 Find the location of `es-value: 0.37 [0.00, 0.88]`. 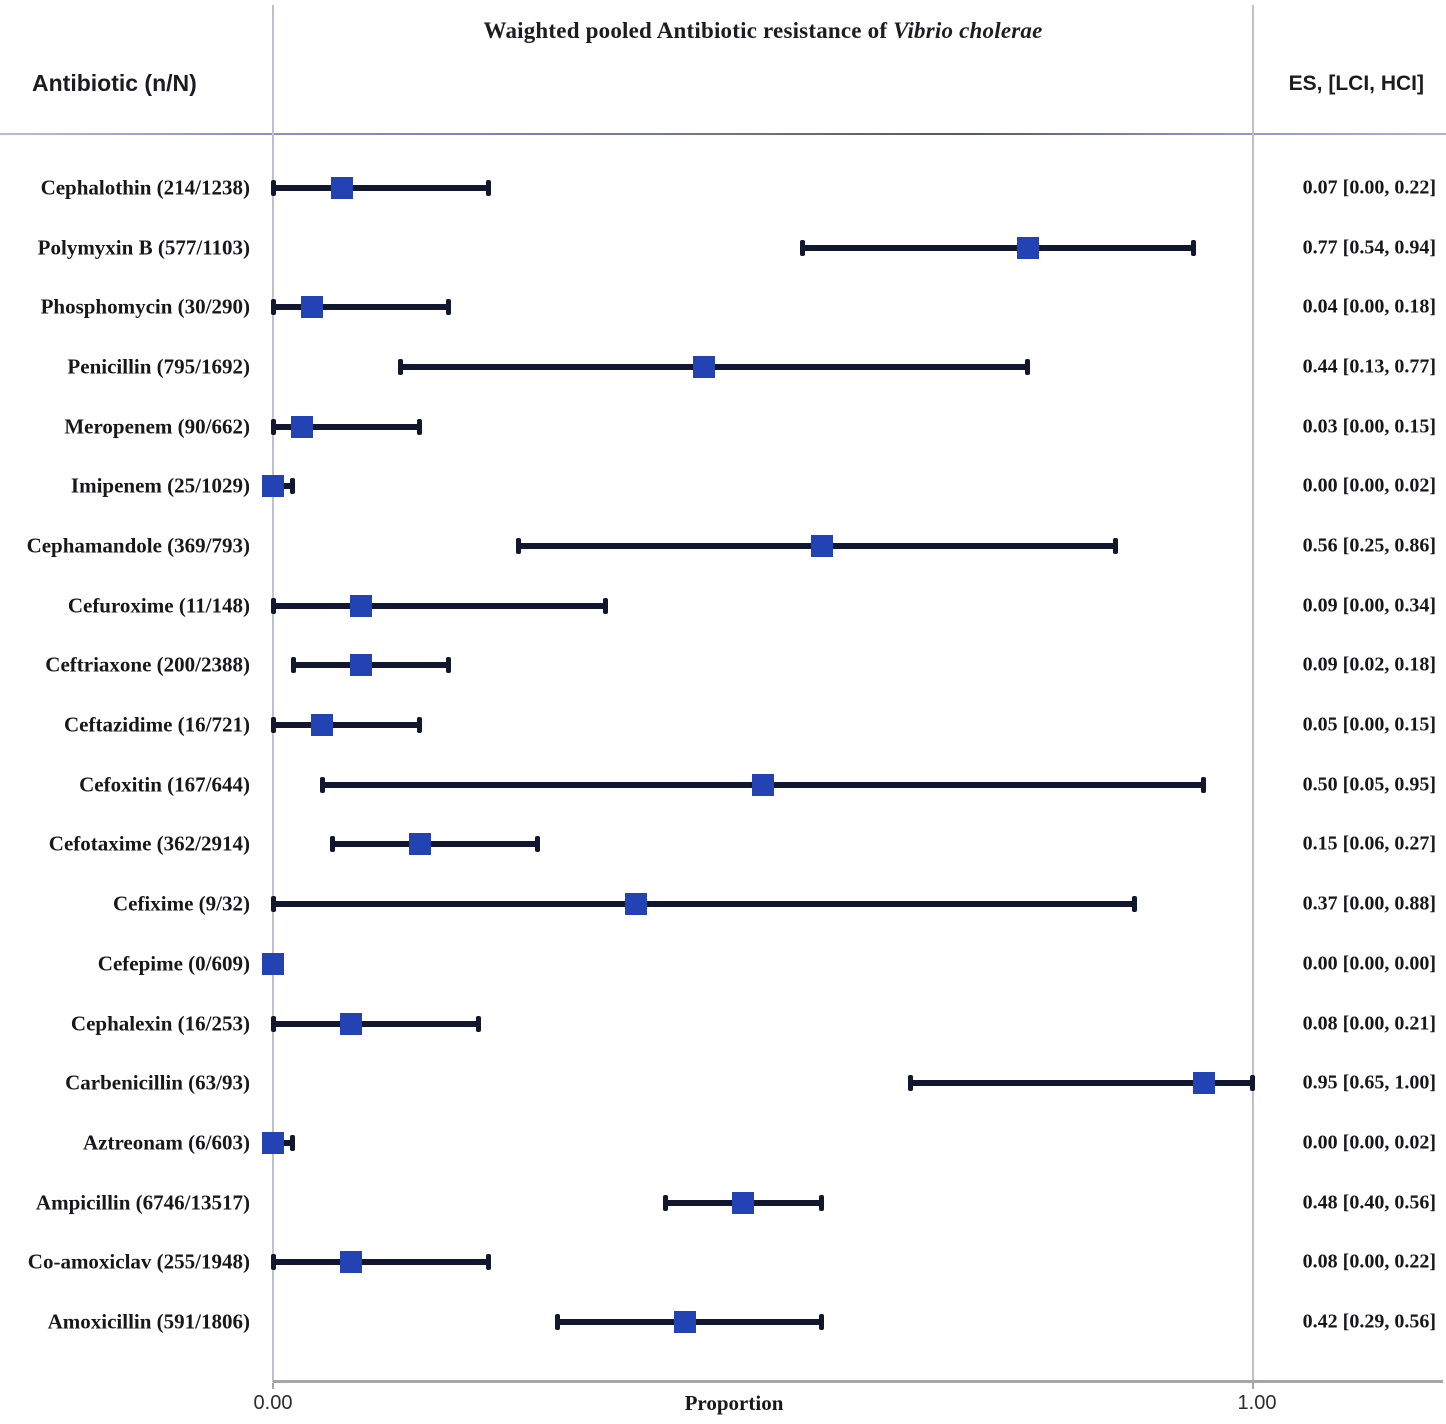

es-value: 0.37 [0.00, 0.88] is located at coordinates (1369, 903).